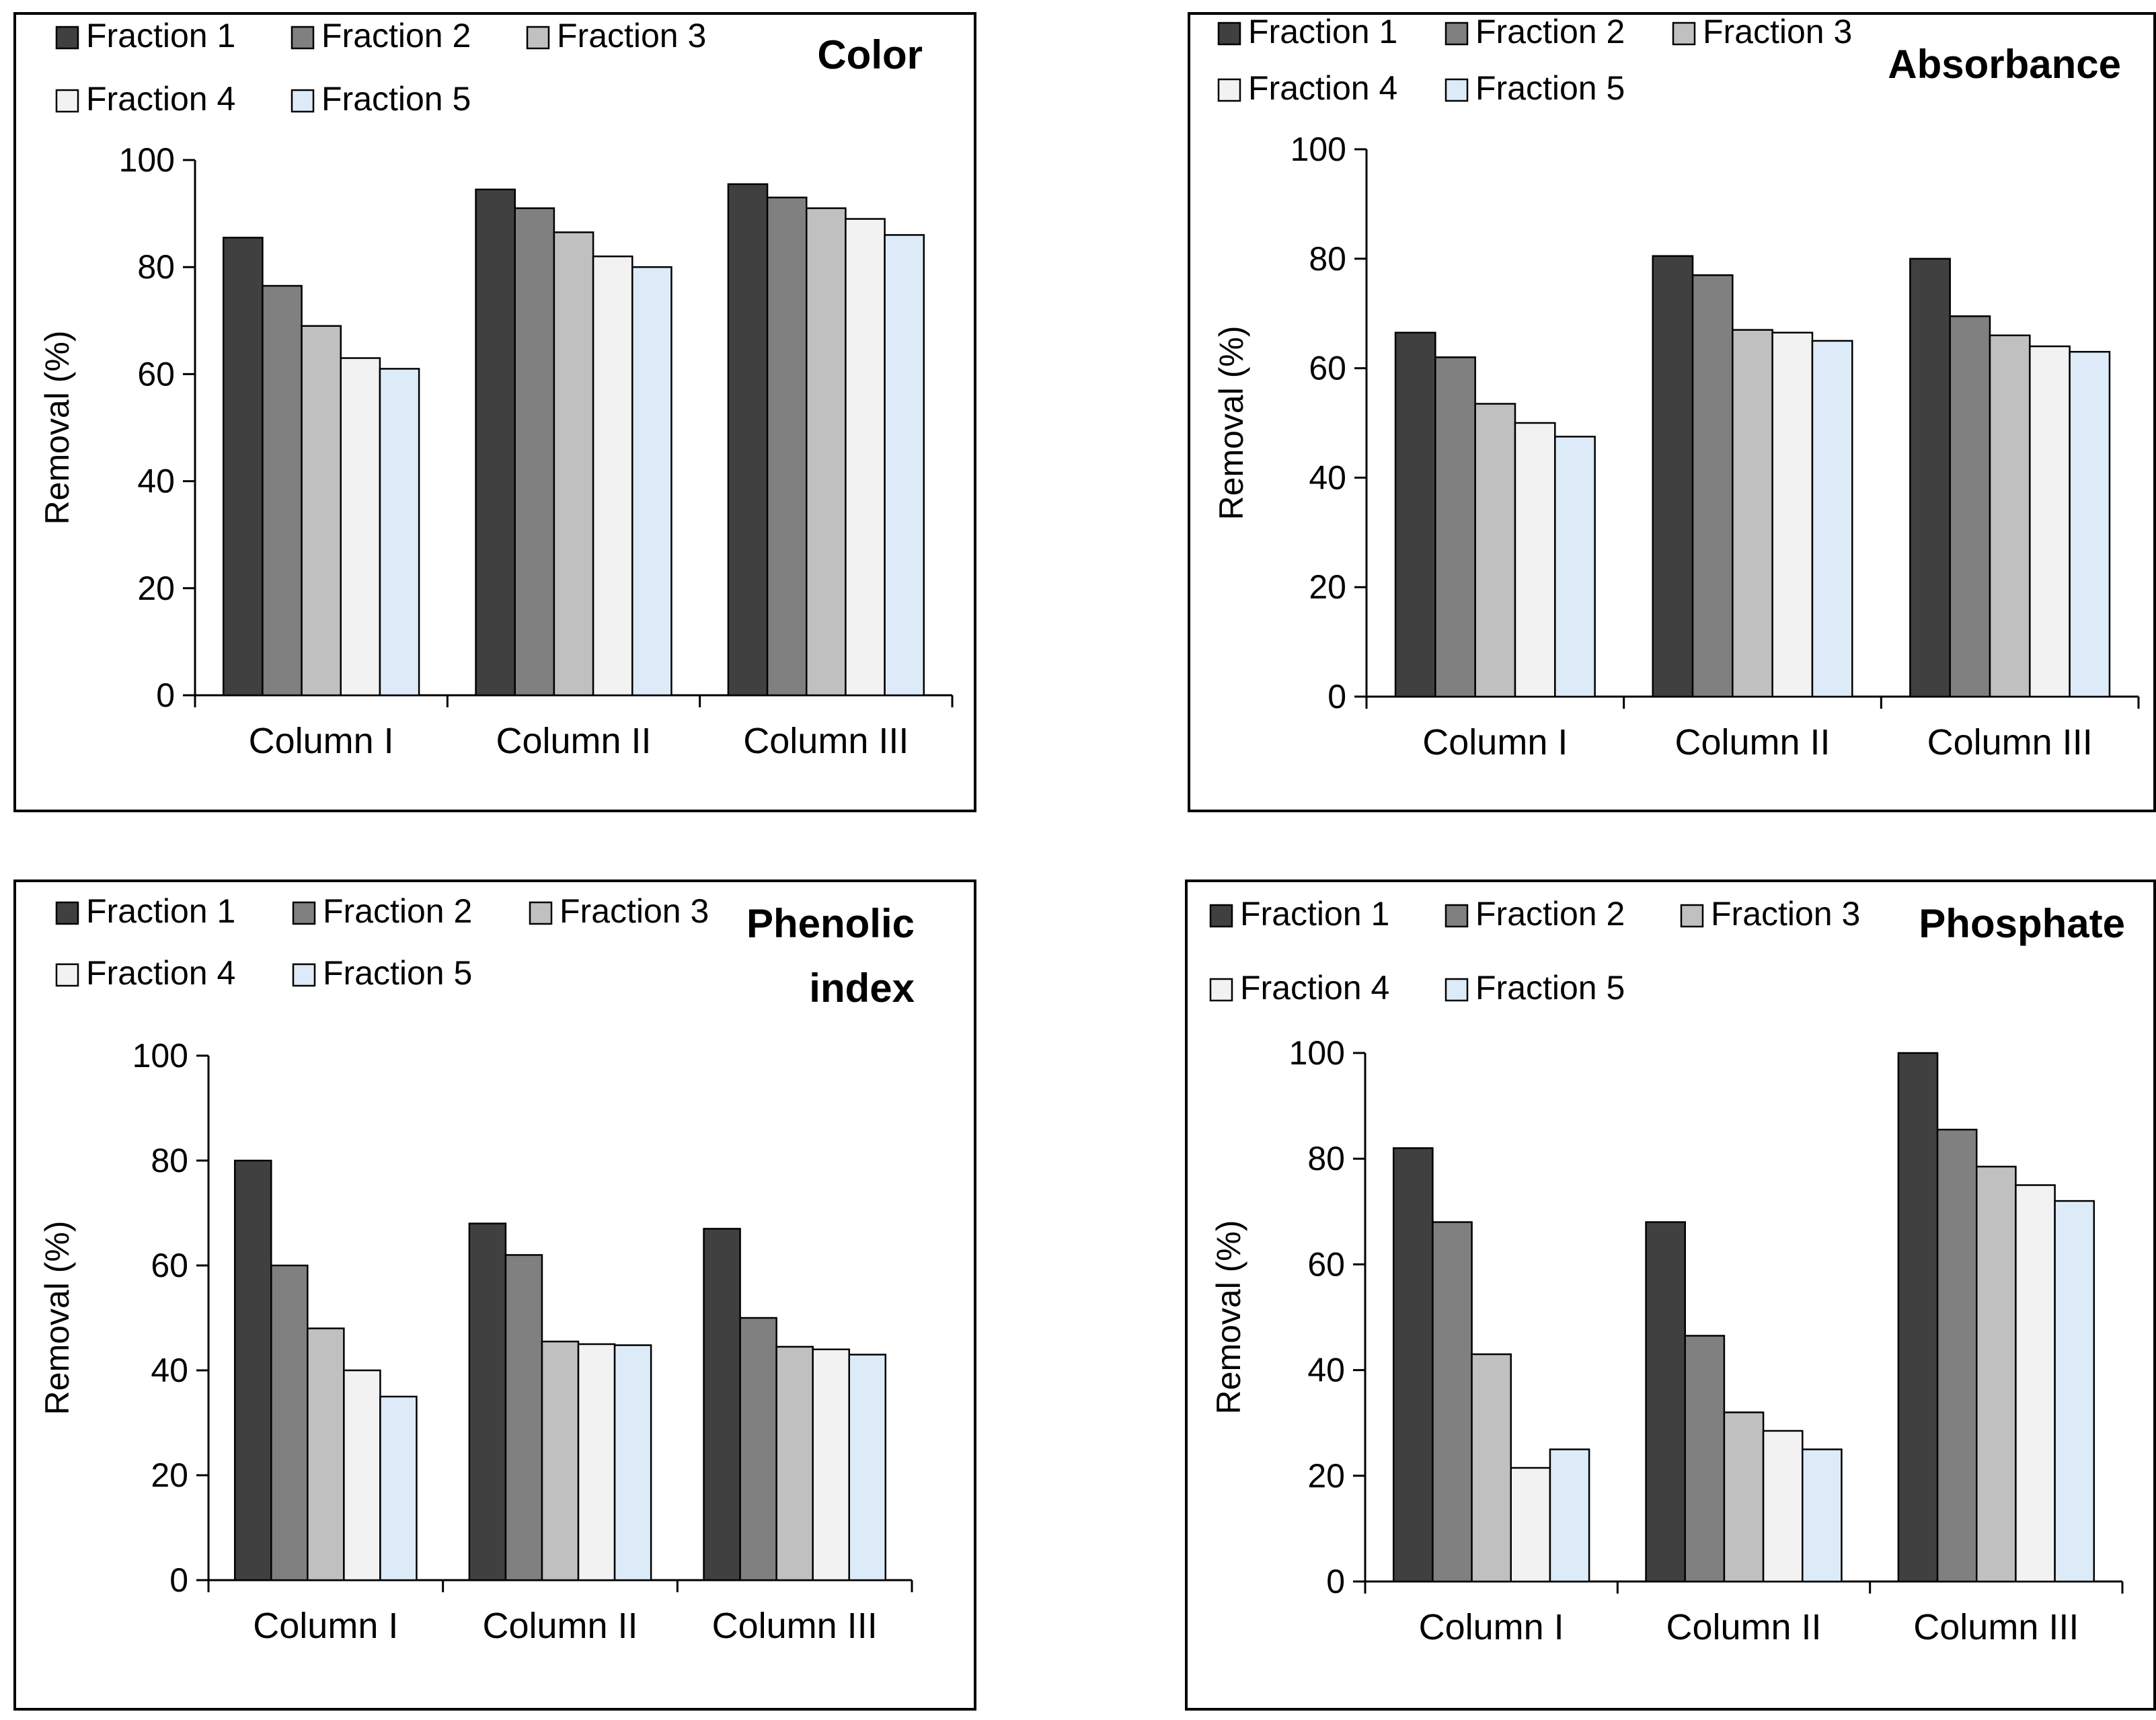  What do you see at coordinates (870, 55) in the screenshot?
I see `chart-title: Color` at bounding box center [870, 55].